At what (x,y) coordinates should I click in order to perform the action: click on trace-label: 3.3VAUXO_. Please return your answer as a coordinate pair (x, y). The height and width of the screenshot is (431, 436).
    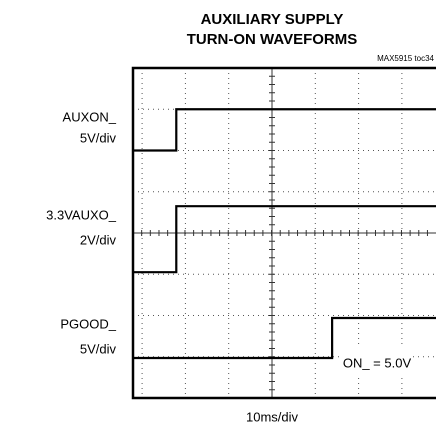
    Looking at the image, I should click on (81, 214).